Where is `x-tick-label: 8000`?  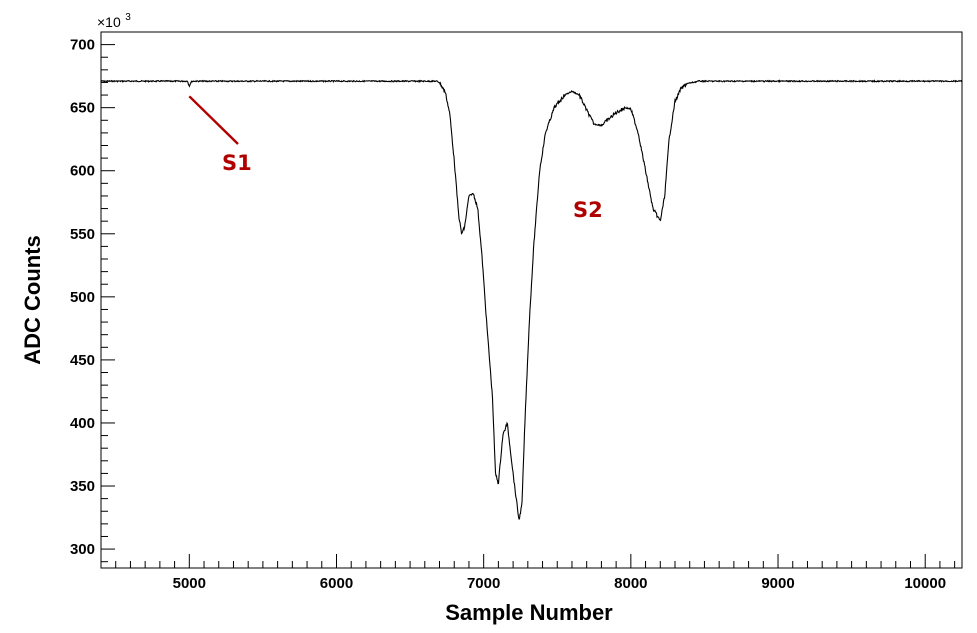 x-tick-label: 8000 is located at coordinates (630, 583).